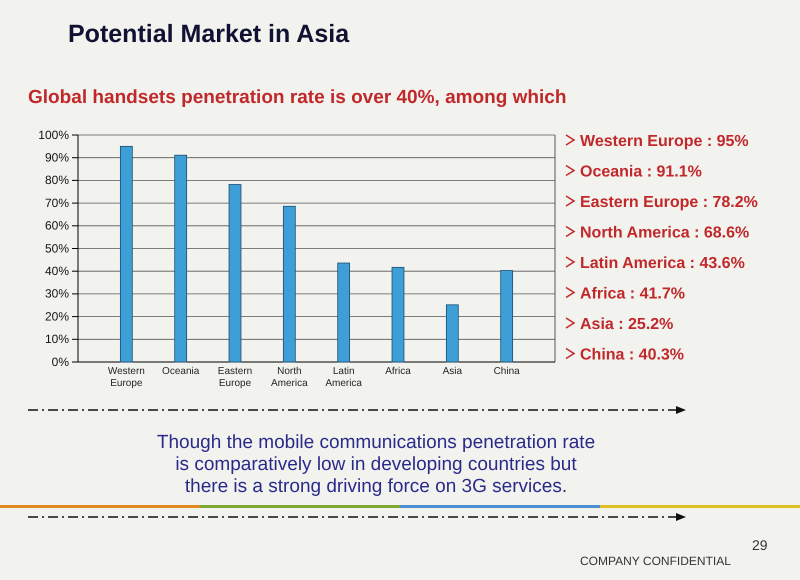  Describe the element at coordinates (656, 561) in the screenshot. I see `text: COMPANY CONFIDENTIAL` at that location.